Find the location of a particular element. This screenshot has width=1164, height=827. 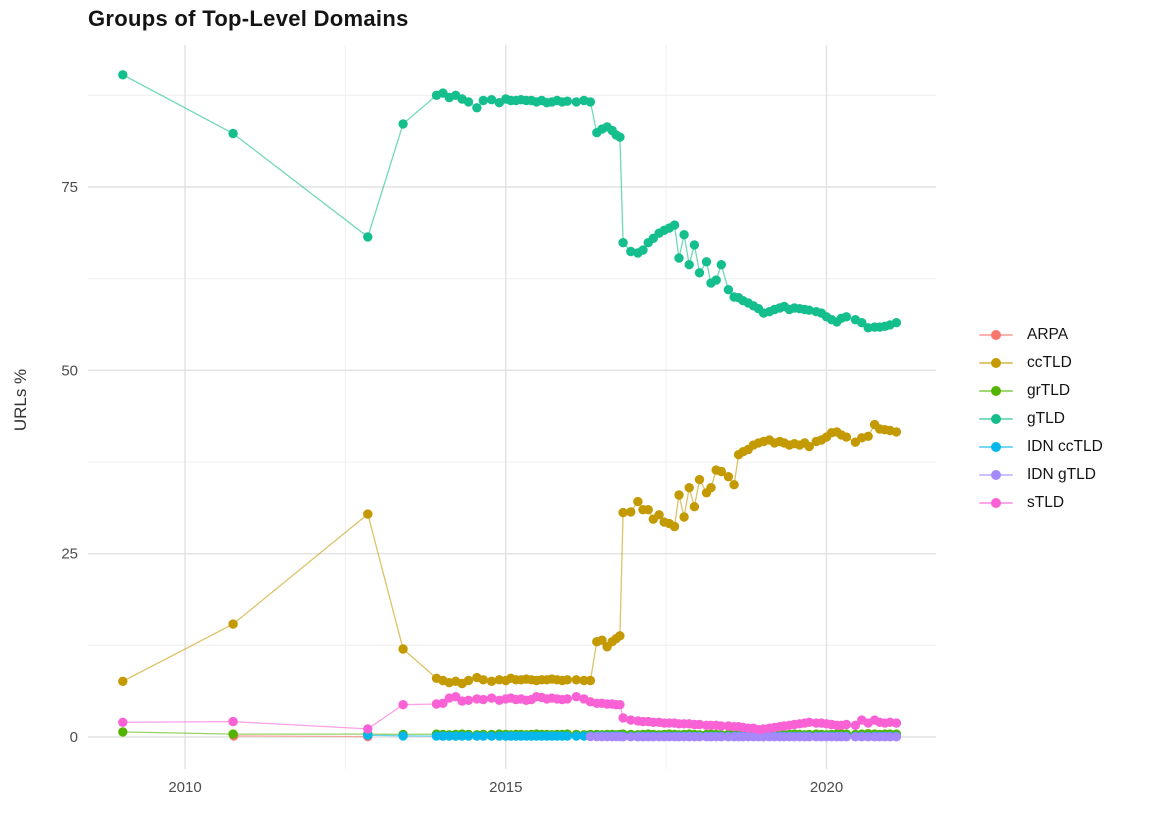

y-axis-tick-label: 75 is located at coordinates (69, 187).